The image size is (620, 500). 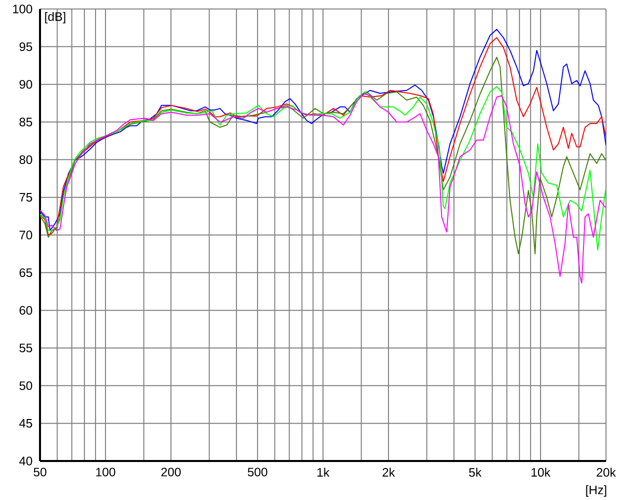 What do you see at coordinates (258, 472) in the screenshot?
I see `x-tick-label: 500` at bounding box center [258, 472].